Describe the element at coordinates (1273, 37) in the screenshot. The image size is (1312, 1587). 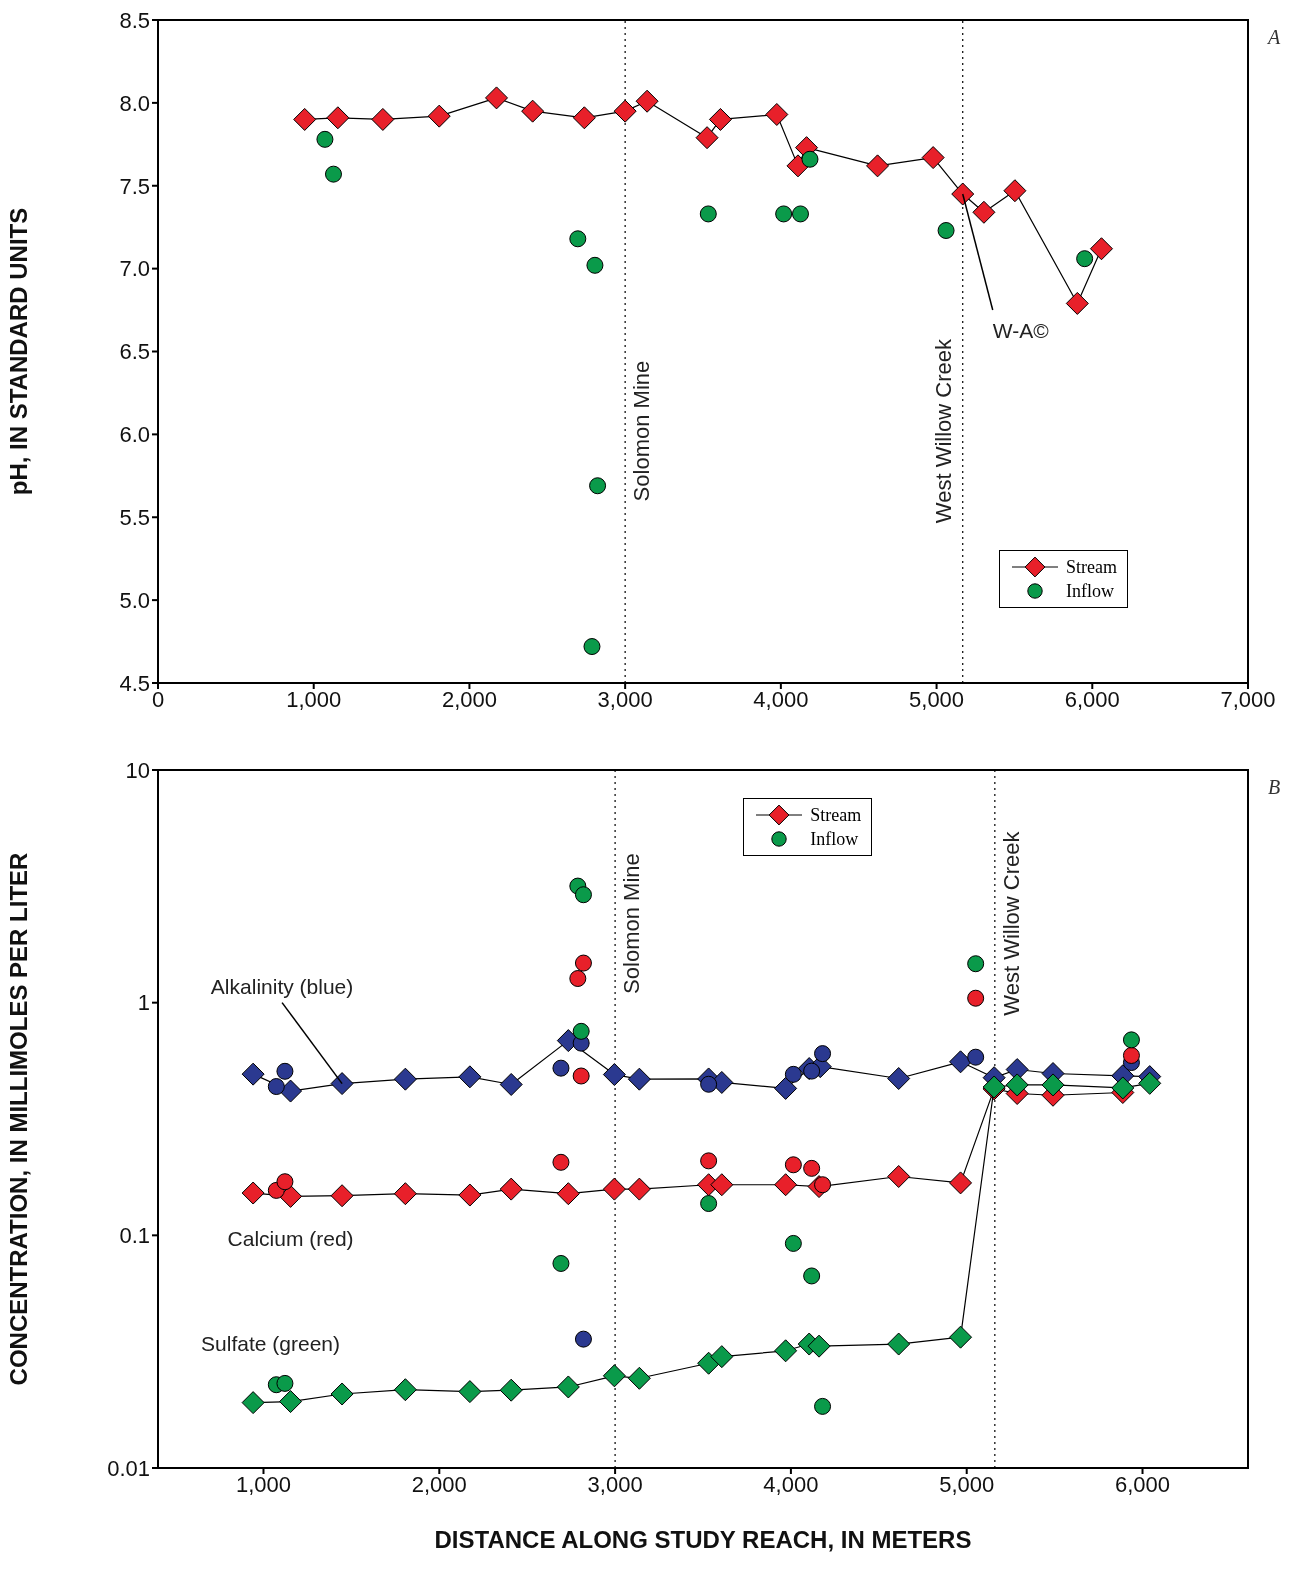
I see `text: A` at that location.